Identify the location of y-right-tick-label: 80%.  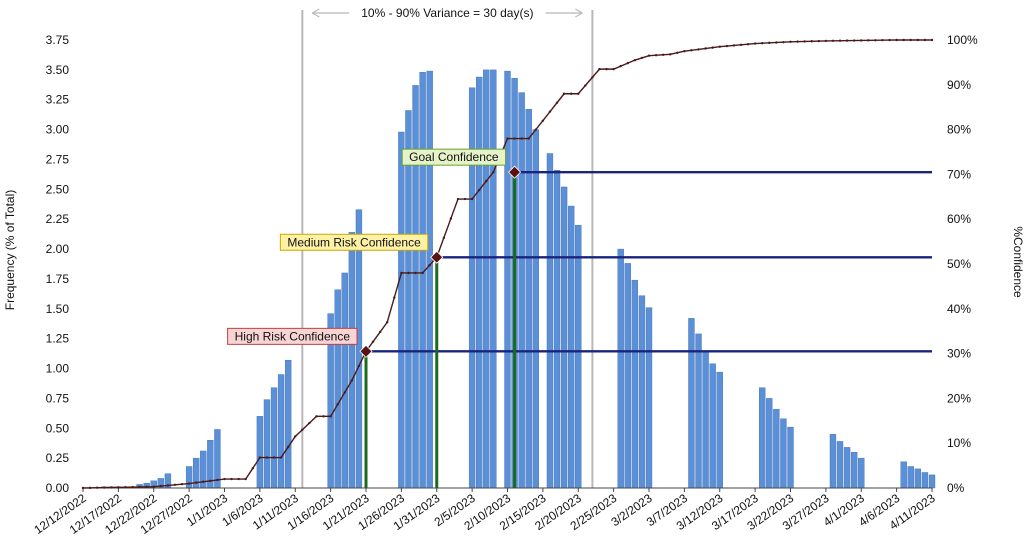
(959, 130).